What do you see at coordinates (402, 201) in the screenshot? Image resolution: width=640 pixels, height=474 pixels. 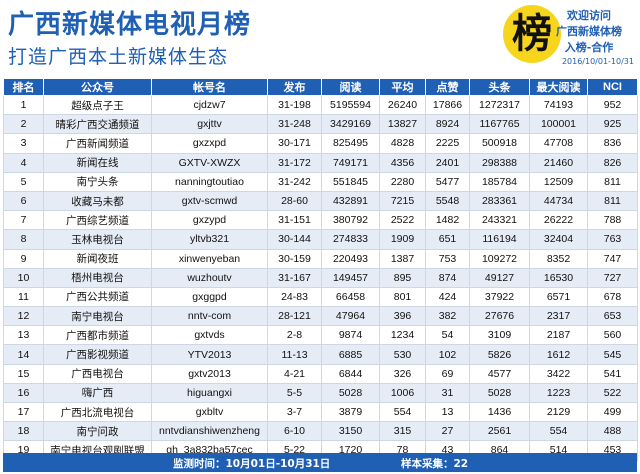 I see `cell-average: 7215` at bounding box center [402, 201].